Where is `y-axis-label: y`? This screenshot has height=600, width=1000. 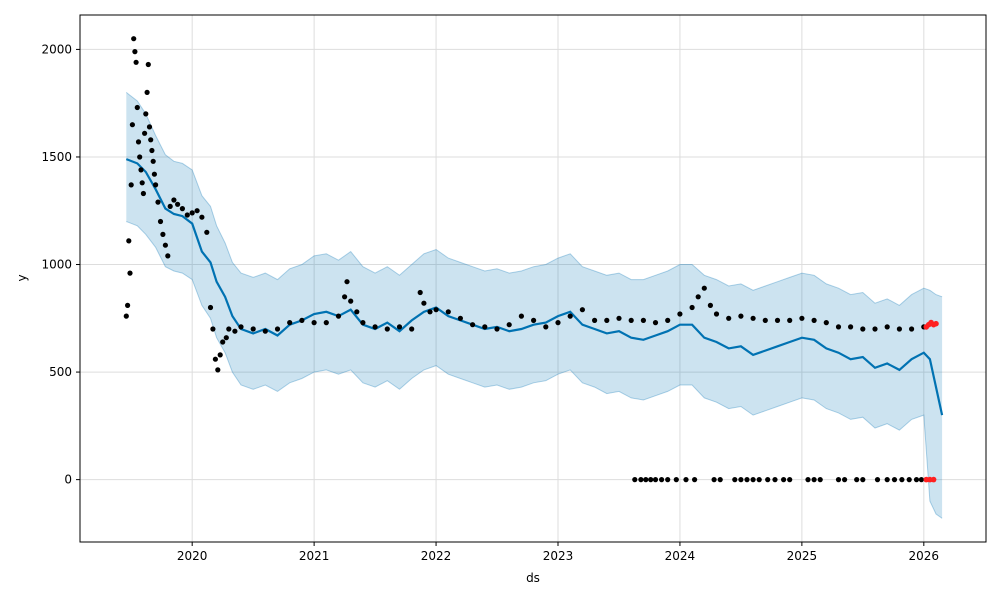 y-axis-label: y is located at coordinates (22, 277).